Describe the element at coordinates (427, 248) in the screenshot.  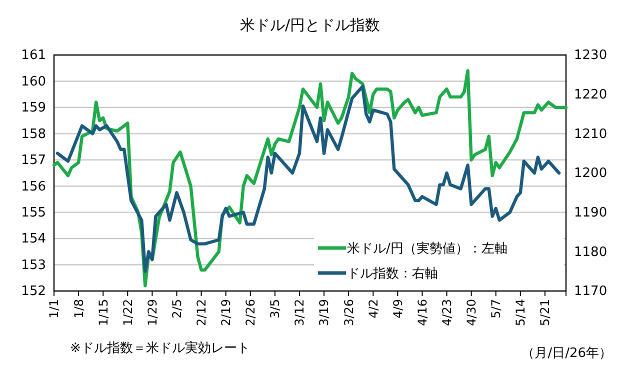
I see `legend-label: 米ドル/円（実勢値）：左軸` at that location.